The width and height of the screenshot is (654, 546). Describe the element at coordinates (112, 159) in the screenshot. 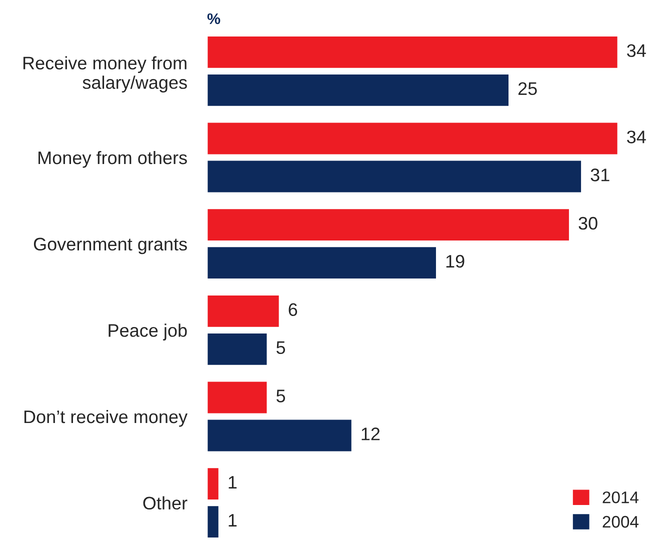

I see `y-tick-label: Money from others` at that location.